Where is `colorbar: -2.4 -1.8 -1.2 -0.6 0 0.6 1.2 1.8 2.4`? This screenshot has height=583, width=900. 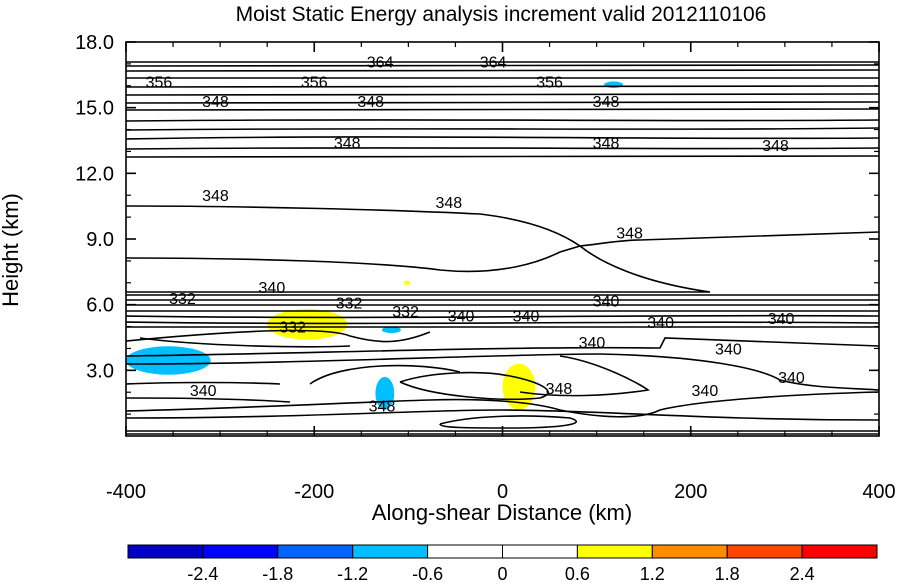 colorbar: -2.4 -1.8 -1.2 -0.6 0 0.6 1.2 1.8 2.4 is located at coordinates (502, 563).